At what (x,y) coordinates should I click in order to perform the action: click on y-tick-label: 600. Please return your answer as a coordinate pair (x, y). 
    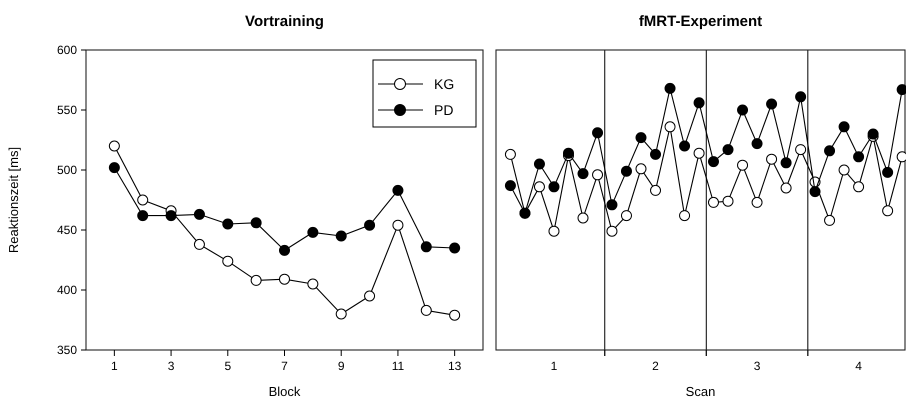
    Looking at the image, I should click on (67, 50).